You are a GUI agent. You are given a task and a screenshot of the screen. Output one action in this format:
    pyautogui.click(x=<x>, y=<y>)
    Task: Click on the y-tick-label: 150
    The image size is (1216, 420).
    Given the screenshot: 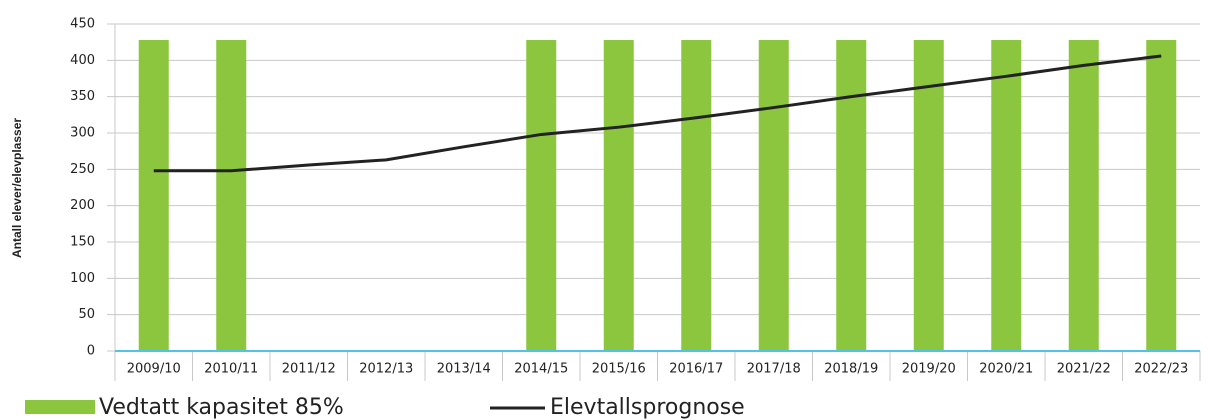 What is the action you would take?
    pyautogui.click(x=82, y=242)
    